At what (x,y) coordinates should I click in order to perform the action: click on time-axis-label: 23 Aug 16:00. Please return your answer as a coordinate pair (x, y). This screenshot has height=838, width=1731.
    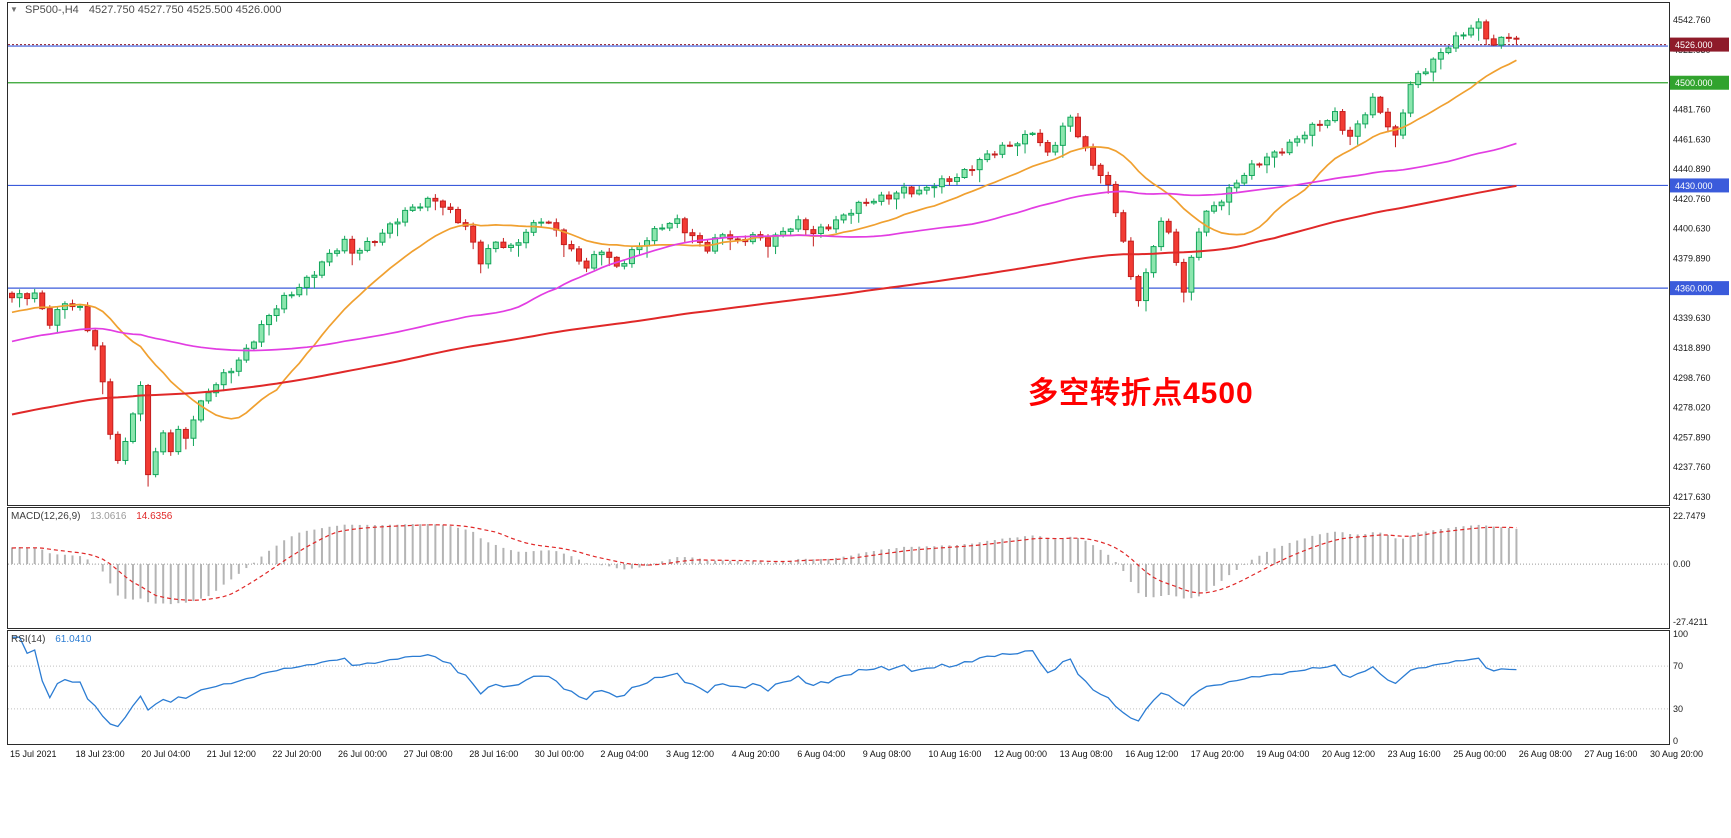
    Looking at the image, I should click on (1414, 754).